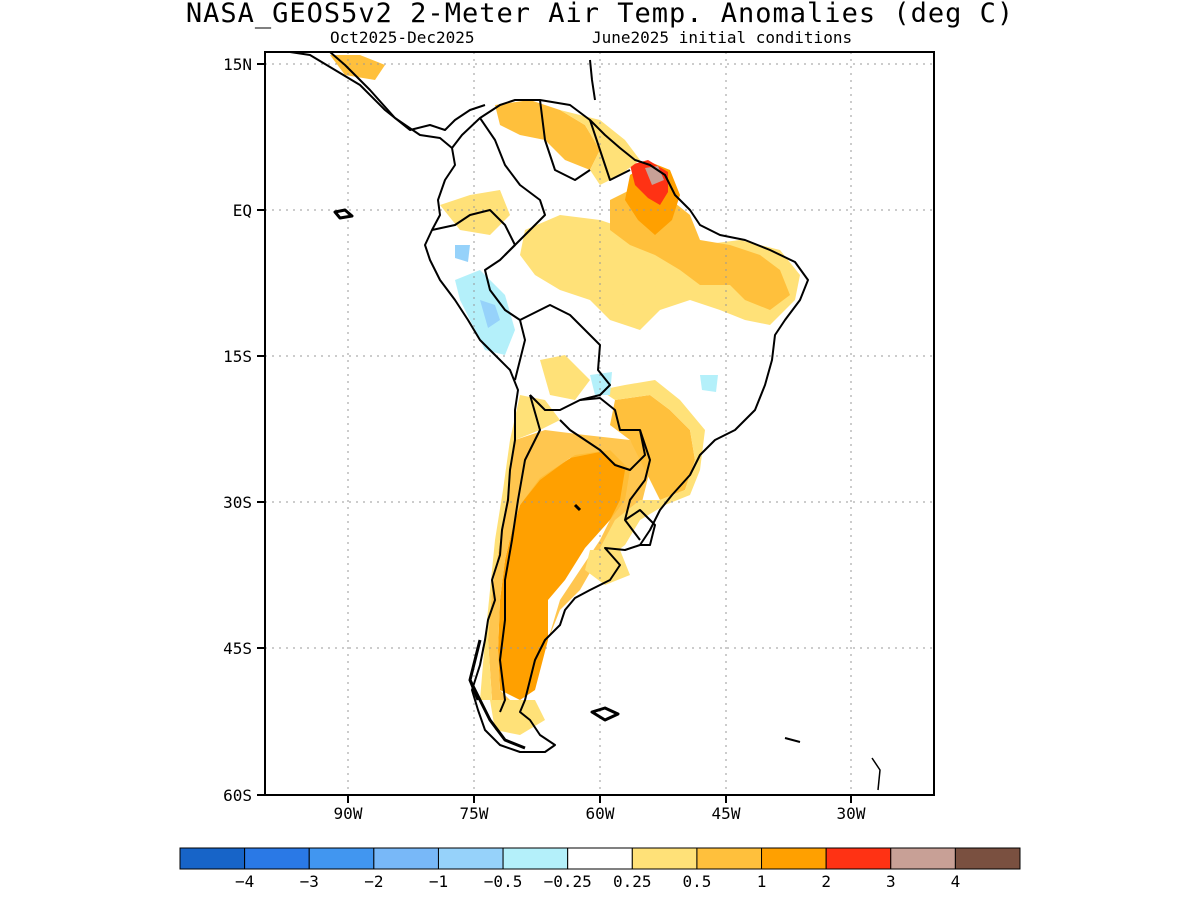  Describe the element at coordinates (696, 881) in the screenshot. I see `colorbar-label: 0.5` at that location.